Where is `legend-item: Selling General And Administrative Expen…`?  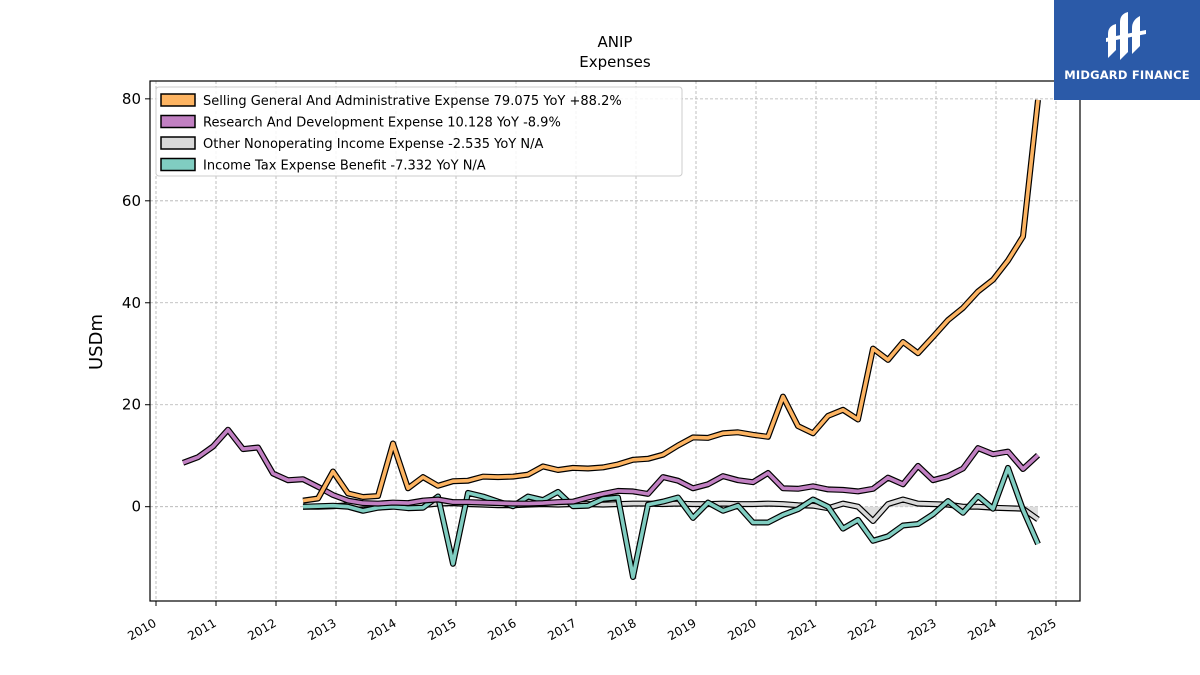 legend-item: Selling General And Administrative Expen… is located at coordinates (391, 101).